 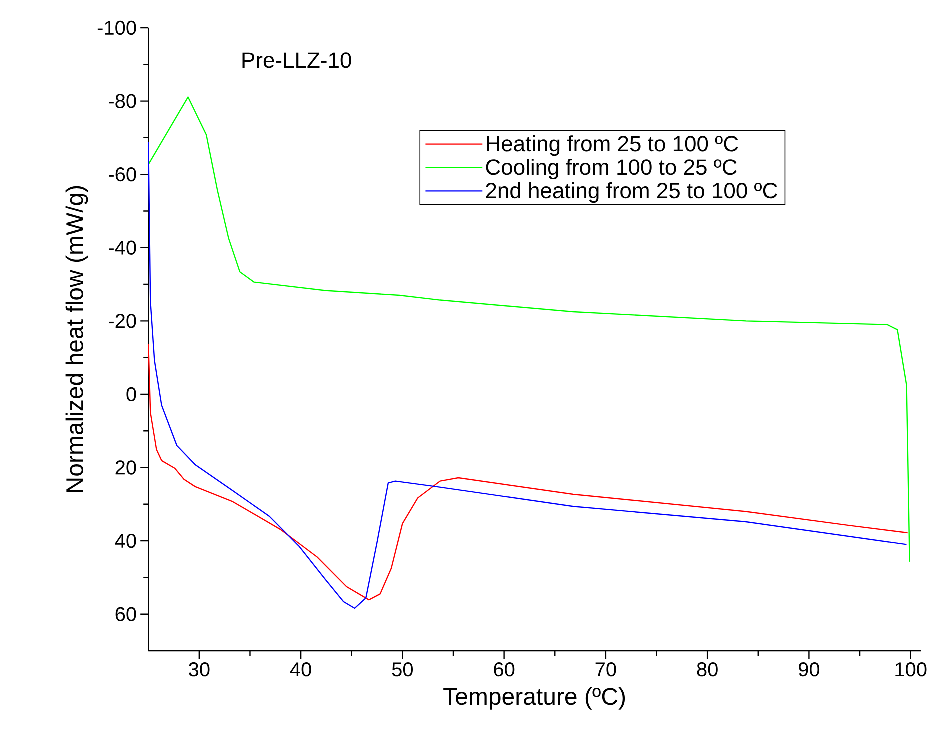 I want to click on y-tick-label: 60, so click(x=126, y=614).